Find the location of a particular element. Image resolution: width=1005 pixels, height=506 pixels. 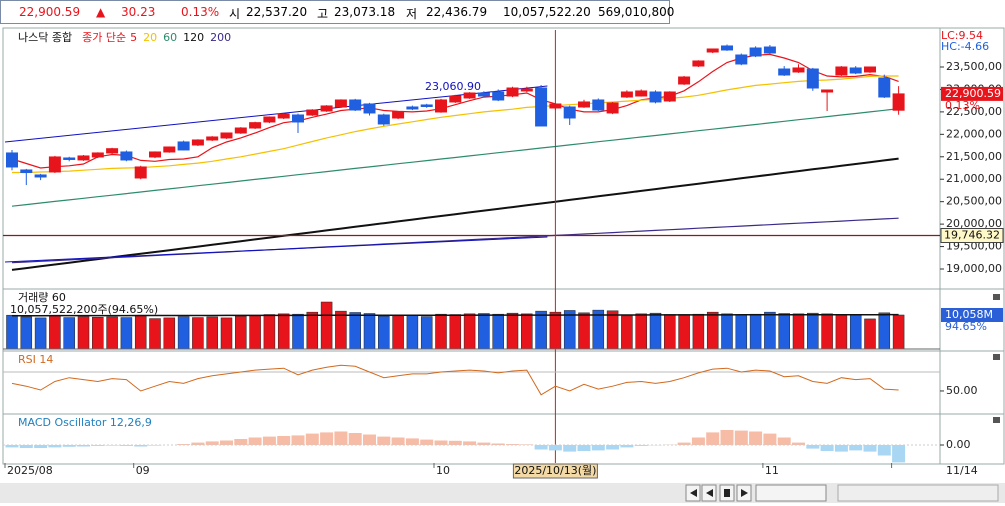

scrollbar is located at coordinates (502, 493).